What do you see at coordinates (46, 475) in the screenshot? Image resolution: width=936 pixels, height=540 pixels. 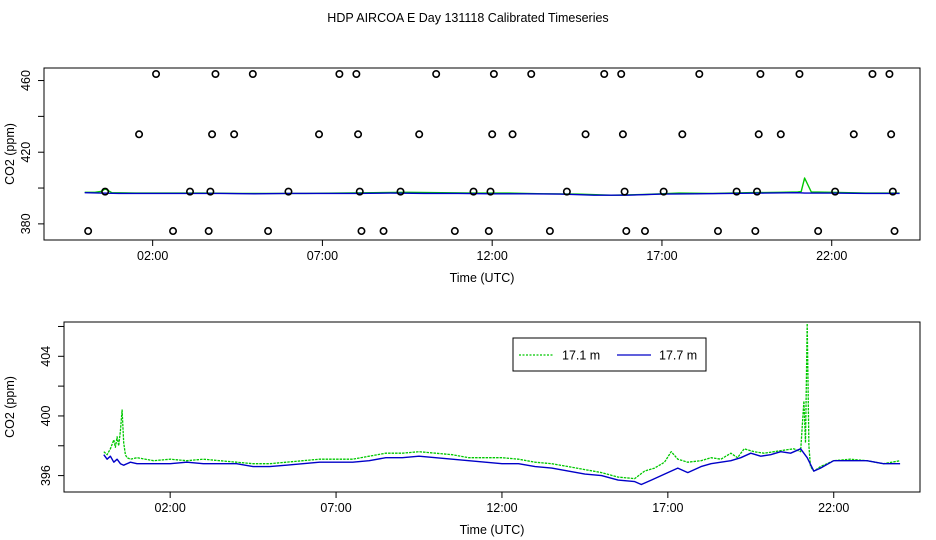 I see `y-tick-label: 396` at bounding box center [46, 475].